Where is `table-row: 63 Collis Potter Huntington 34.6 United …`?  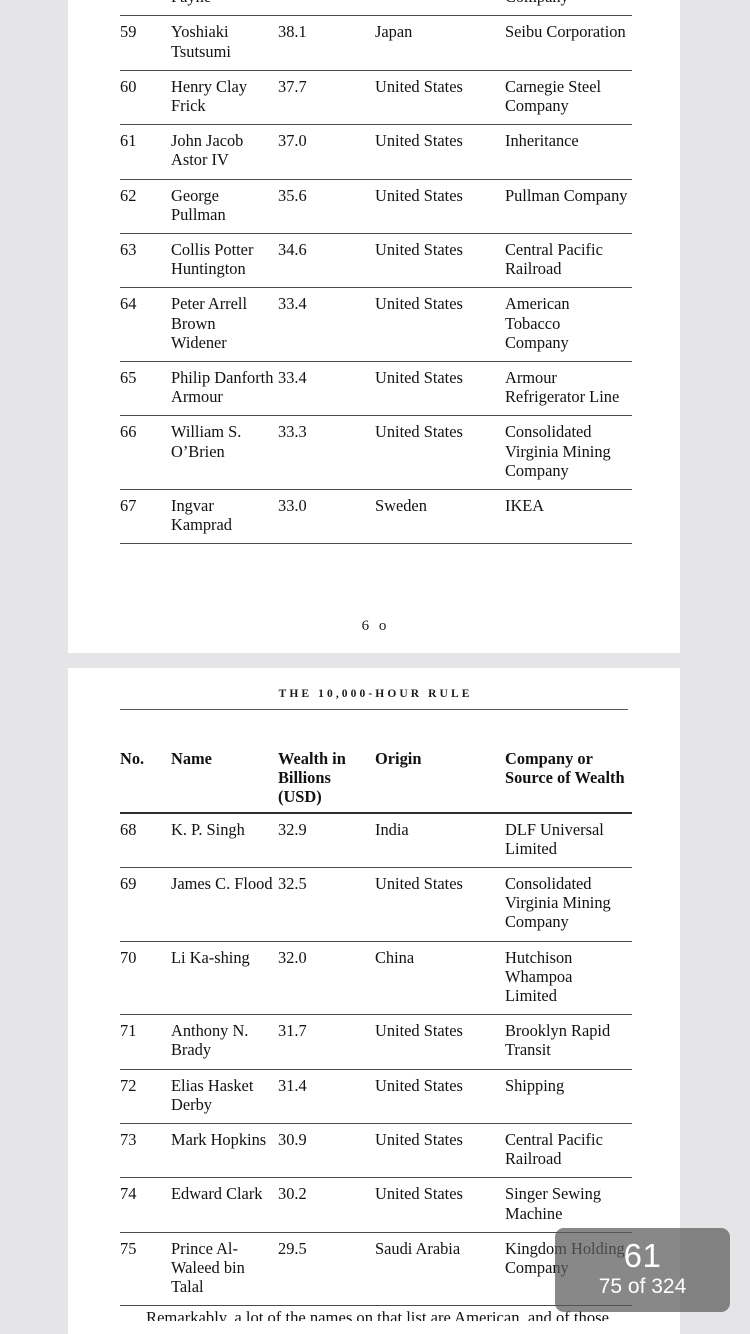 table-row: 63 Collis Potter Huntington 34.6 United … is located at coordinates (376, 261).